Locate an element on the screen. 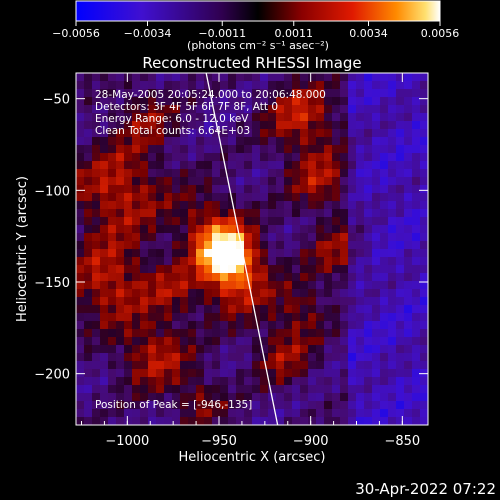 The width and height of the screenshot is (500, 500). colorbar-tick-label: −0.0011 is located at coordinates (222, 33).